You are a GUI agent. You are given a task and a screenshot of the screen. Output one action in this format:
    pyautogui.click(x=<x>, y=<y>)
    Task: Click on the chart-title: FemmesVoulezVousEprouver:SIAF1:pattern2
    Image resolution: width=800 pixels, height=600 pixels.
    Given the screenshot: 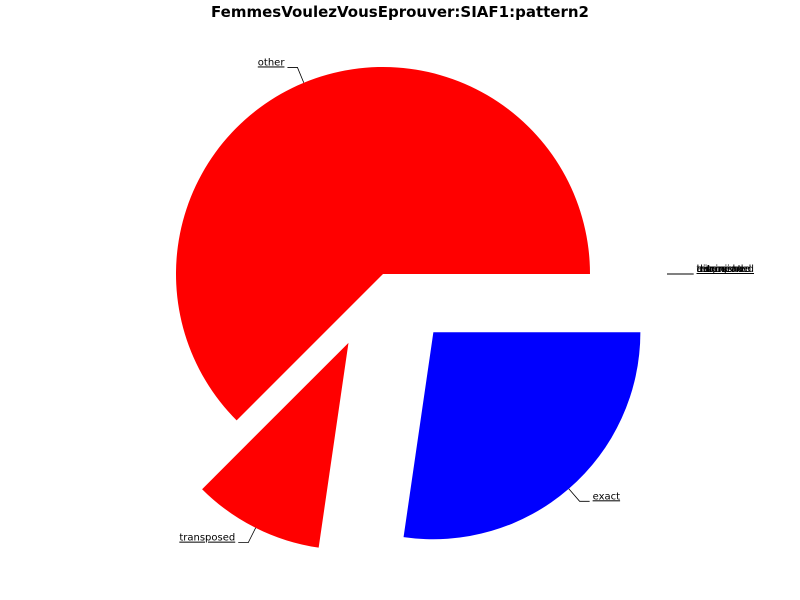 What is the action you would take?
    pyautogui.click(x=400, y=12)
    